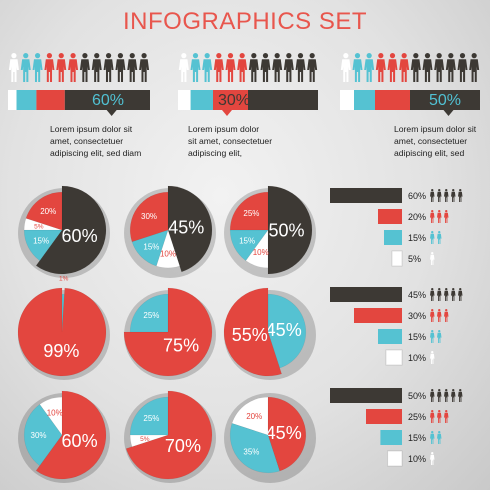 The height and width of the screenshot is (490, 490). Describe the element at coordinates (417, 417) in the screenshot. I see `bar-label: 25%` at that location.